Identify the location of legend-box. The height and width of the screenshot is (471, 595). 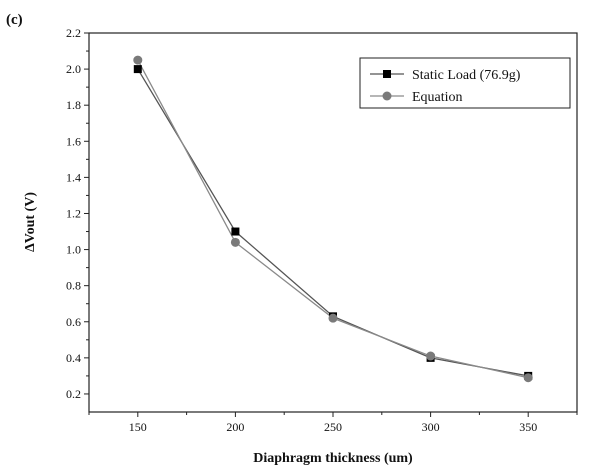
(465, 83).